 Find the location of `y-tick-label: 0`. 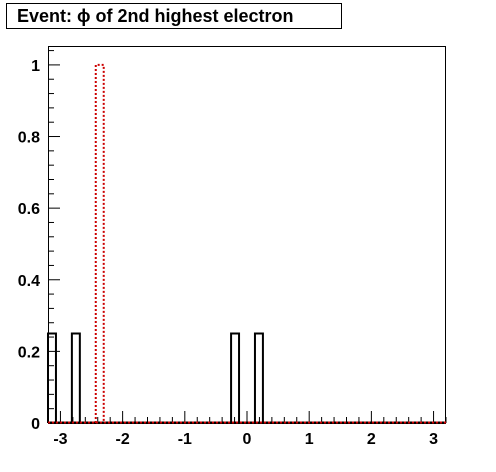

y-tick-label: 0 is located at coordinates (35, 424).